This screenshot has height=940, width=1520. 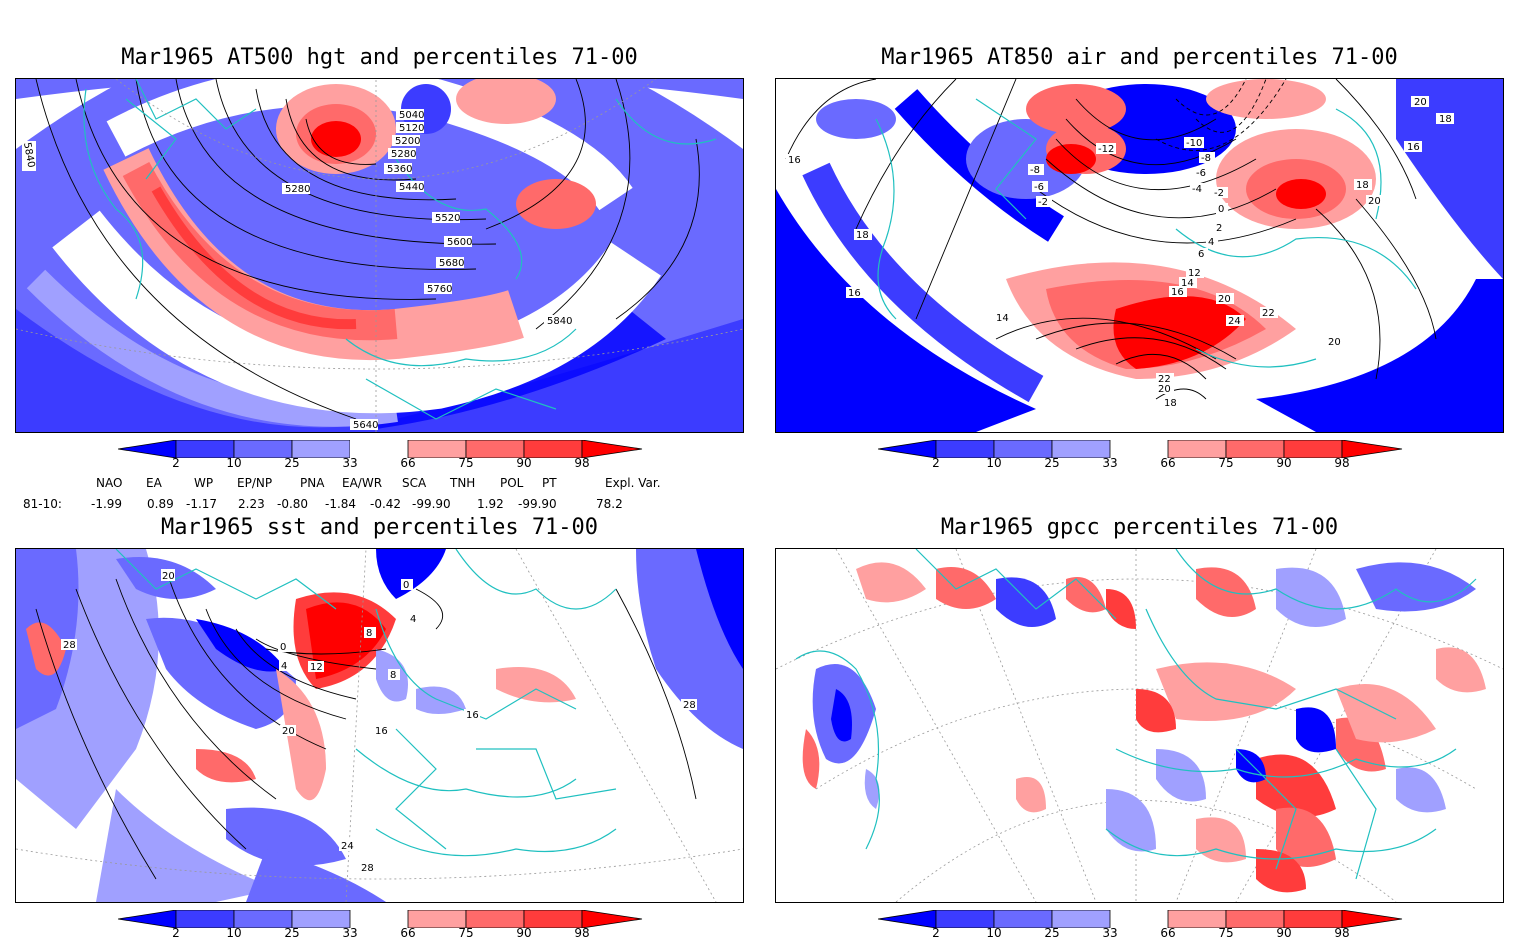 What do you see at coordinates (107, 504) in the screenshot?
I see `index-value: -1.99` at bounding box center [107, 504].